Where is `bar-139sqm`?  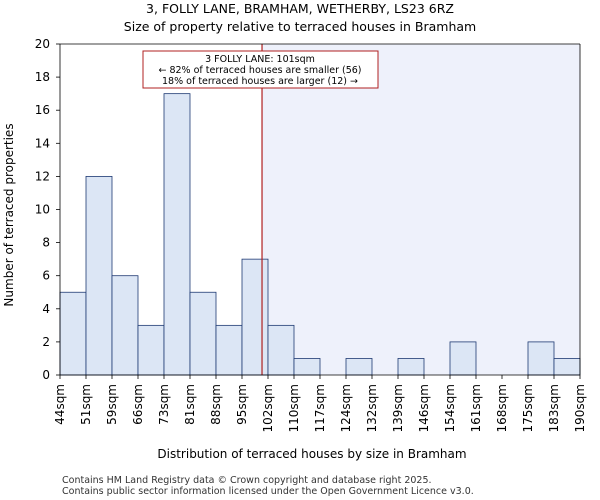 bar-139sqm is located at coordinates (411, 367).